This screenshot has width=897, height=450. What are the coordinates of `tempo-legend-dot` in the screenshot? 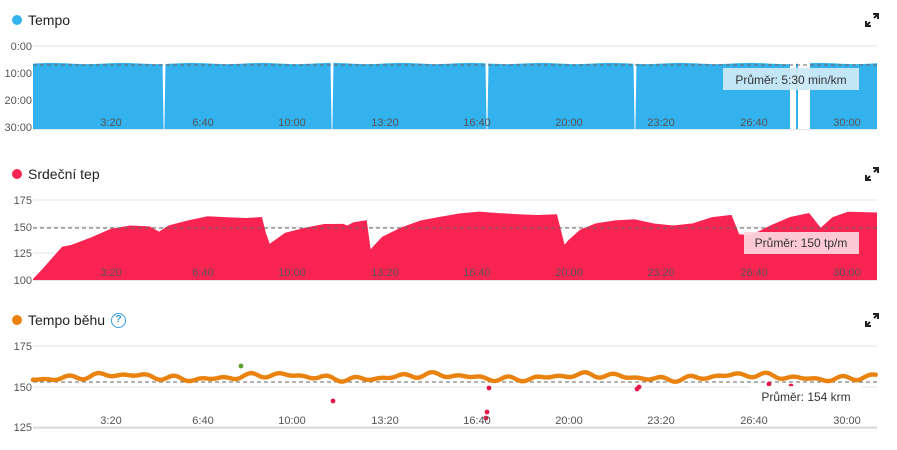 It's located at (17, 20).